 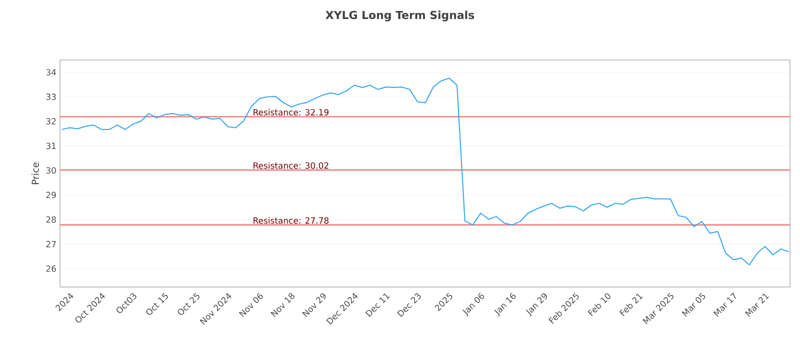 What do you see at coordinates (724, 304) in the screenshot?
I see `x-tick-label: Mar 17` at bounding box center [724, 304].